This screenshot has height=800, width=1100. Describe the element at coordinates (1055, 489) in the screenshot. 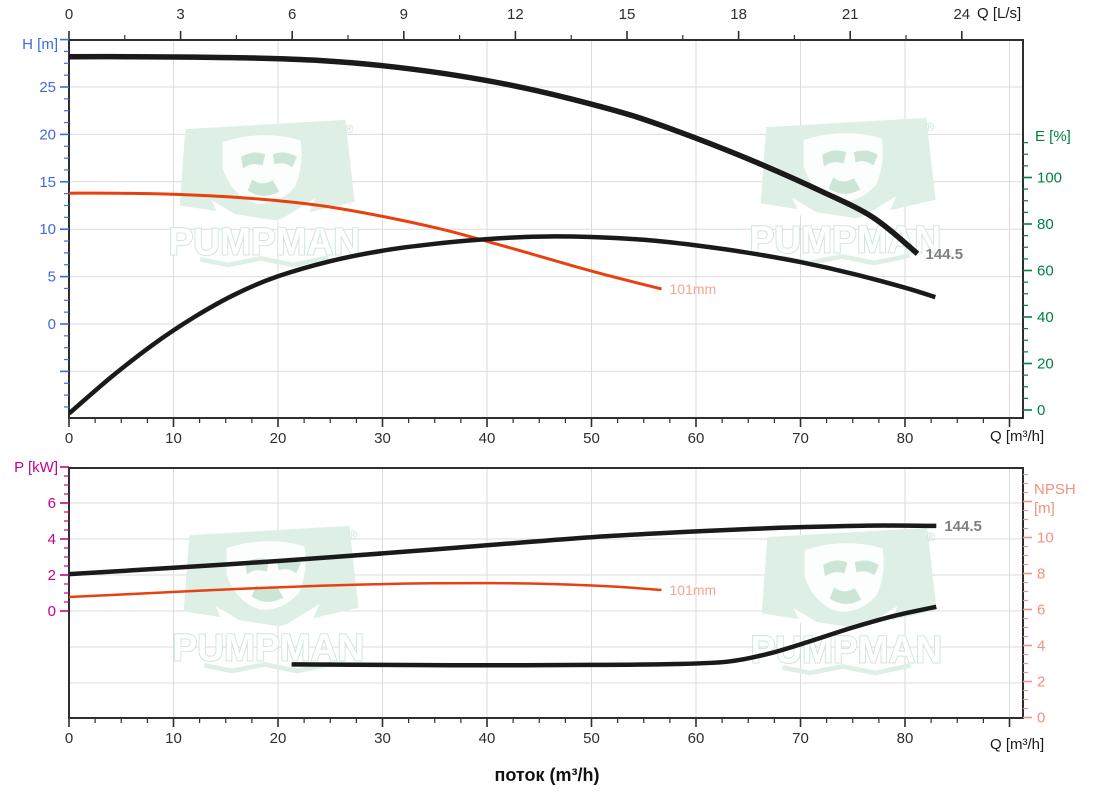

I see `npsh-axis-title: NPSH` at that location.